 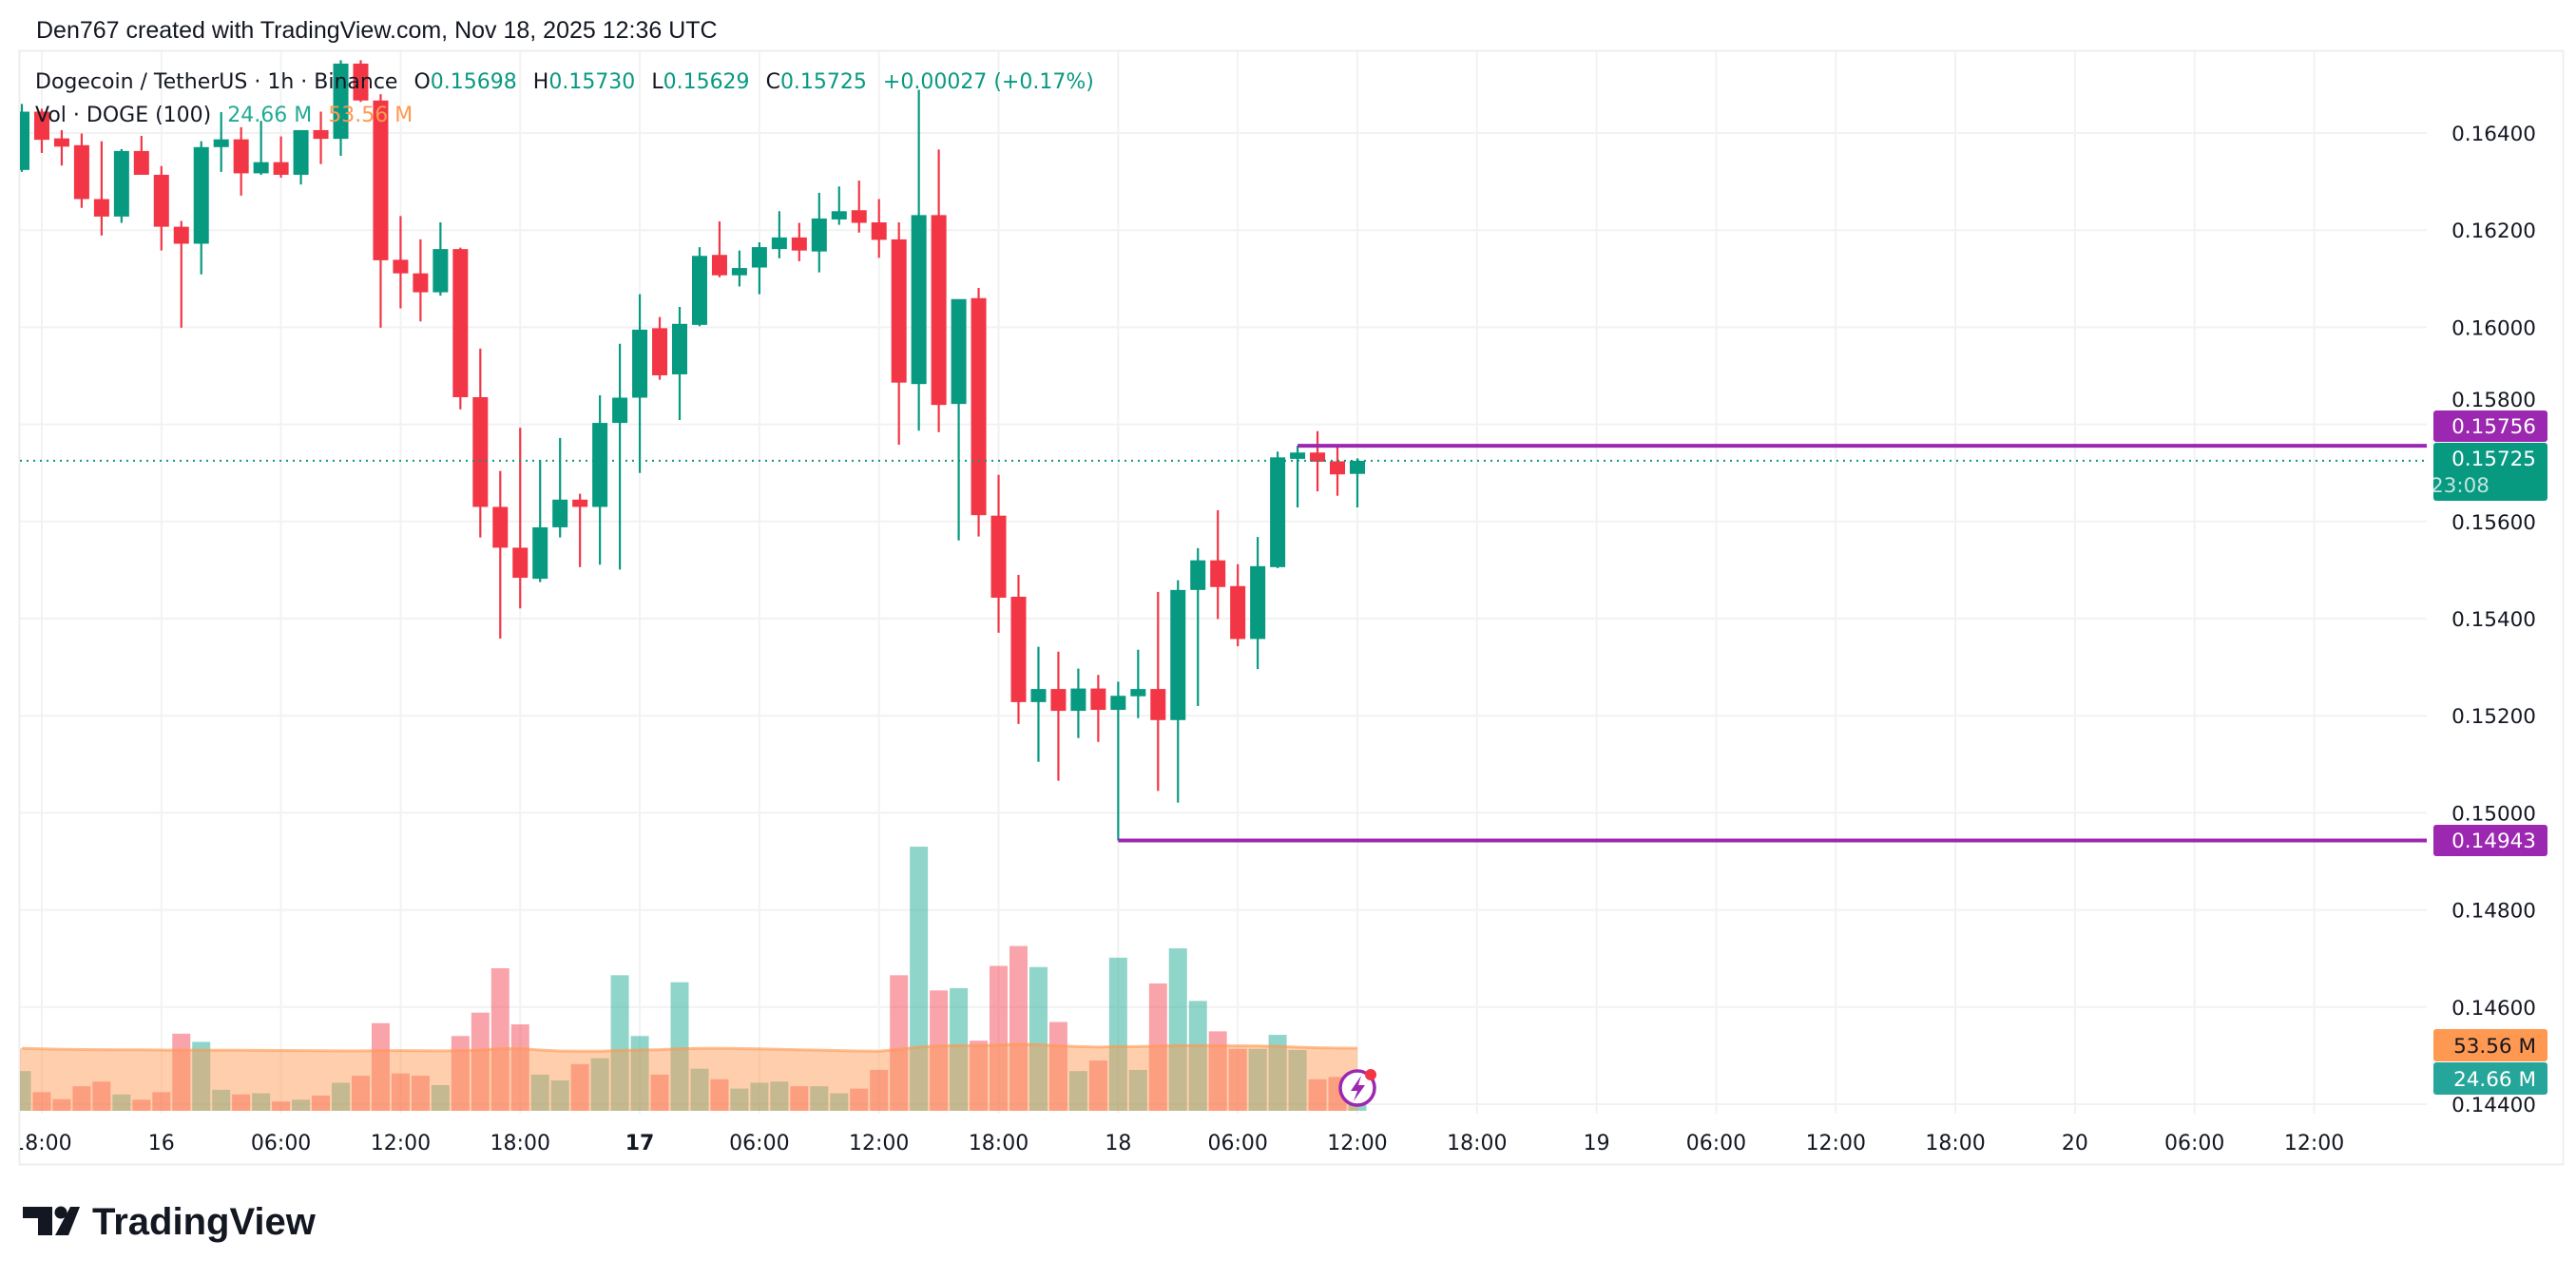 What do you see at coordinates (2490, 1045) in the screenshot?
I see `volume-ma-label: 53.56 M` at bounding box center [2490, 1045].